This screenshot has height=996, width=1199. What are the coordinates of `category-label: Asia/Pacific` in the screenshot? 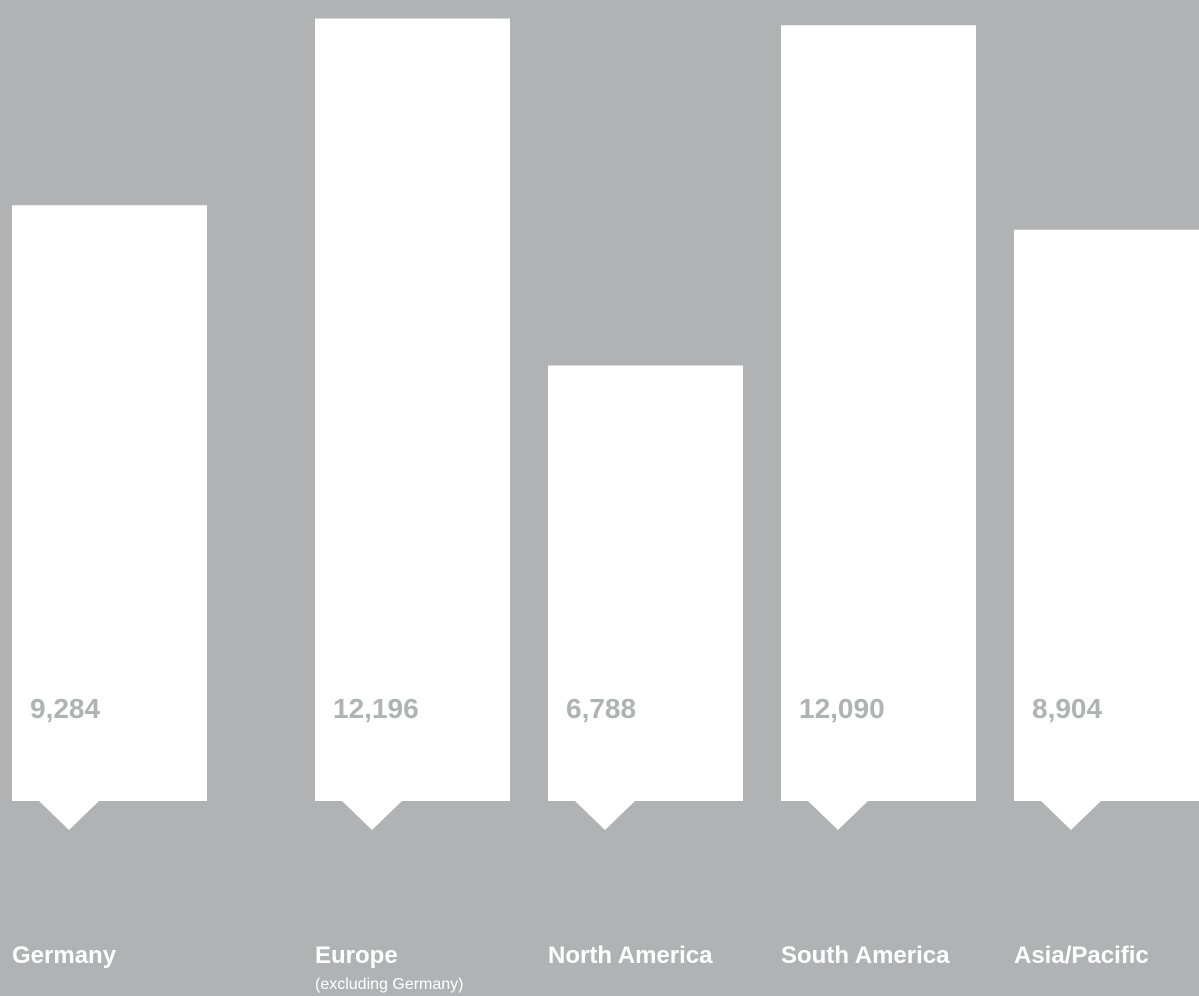 It's located at (1081, 955).